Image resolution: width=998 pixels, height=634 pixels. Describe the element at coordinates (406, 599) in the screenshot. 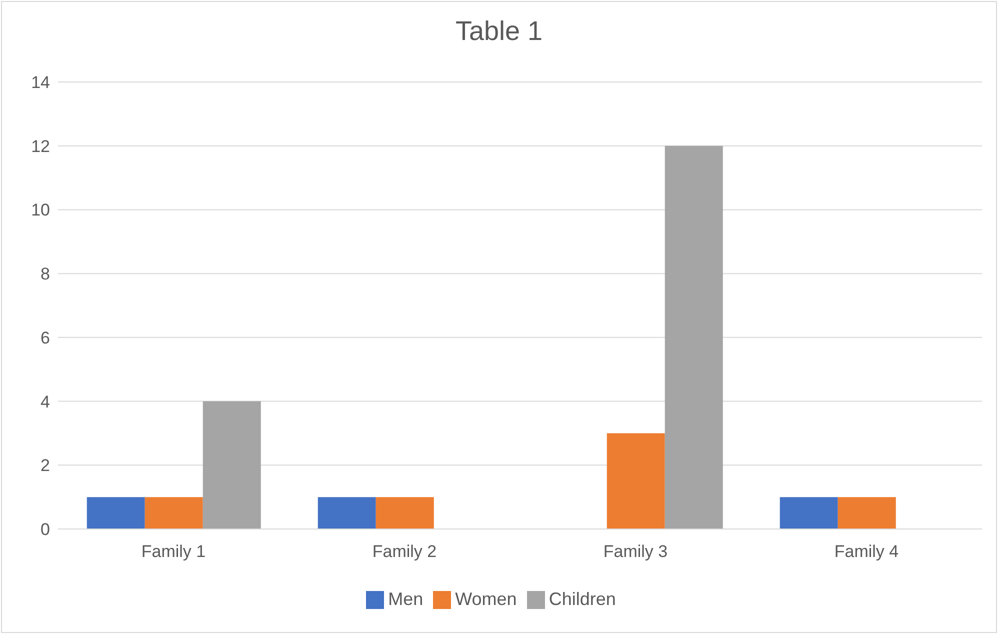

I see `legend-label: Men` at that location.